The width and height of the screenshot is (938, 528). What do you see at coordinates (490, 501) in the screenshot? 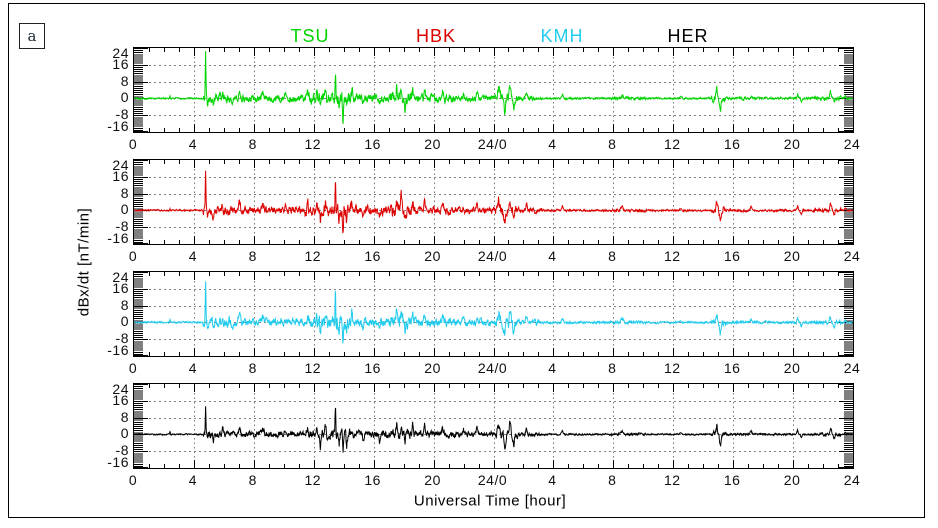
I see `x-axis-label: Universal Time [hour]` at bounding box center [490, 501].